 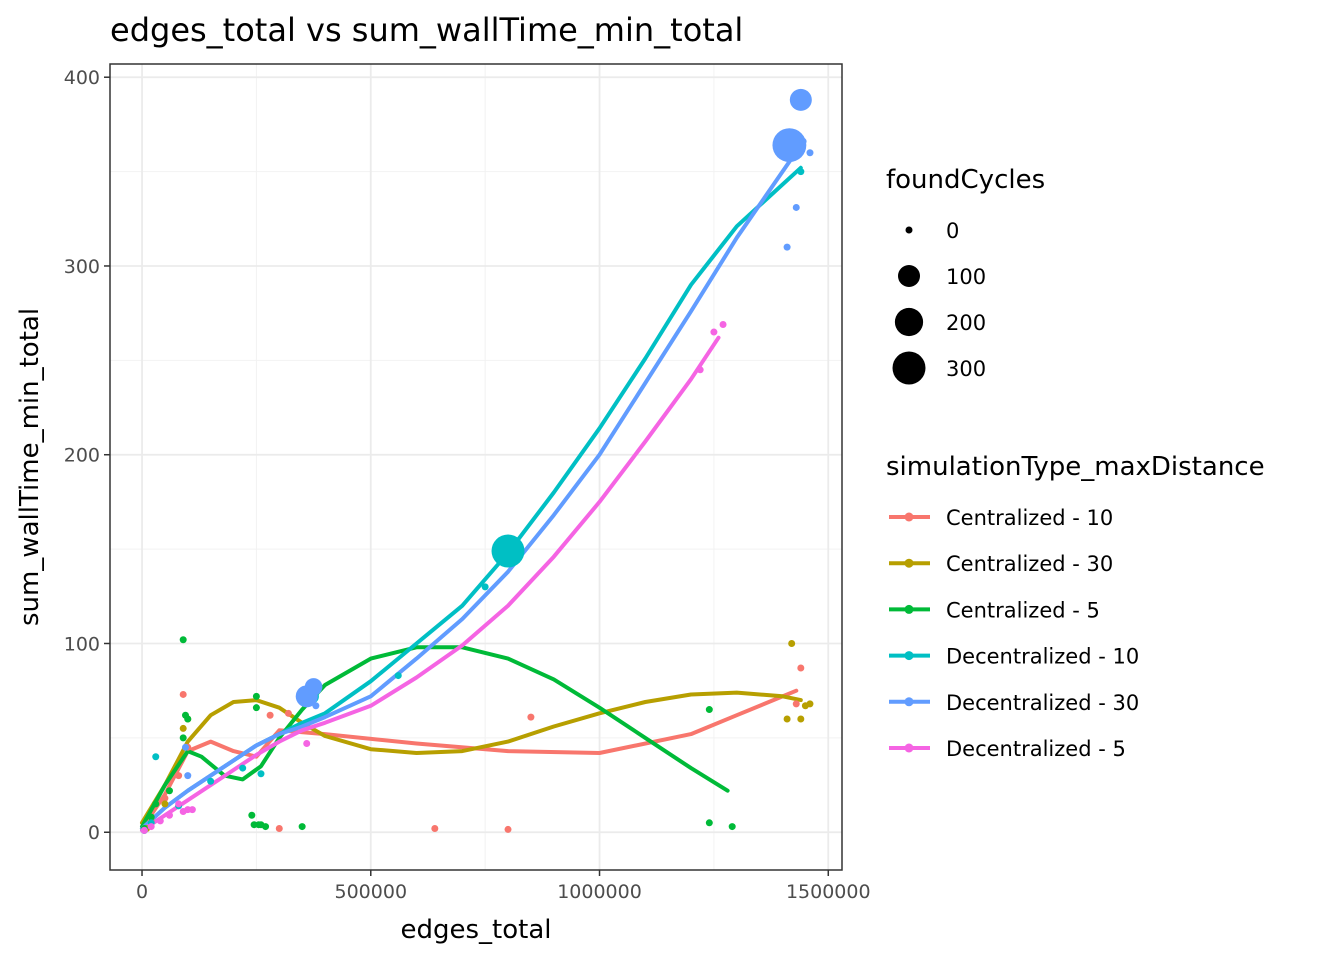 I want to click on y-tick-label: 400, so click(x=82, y=78).